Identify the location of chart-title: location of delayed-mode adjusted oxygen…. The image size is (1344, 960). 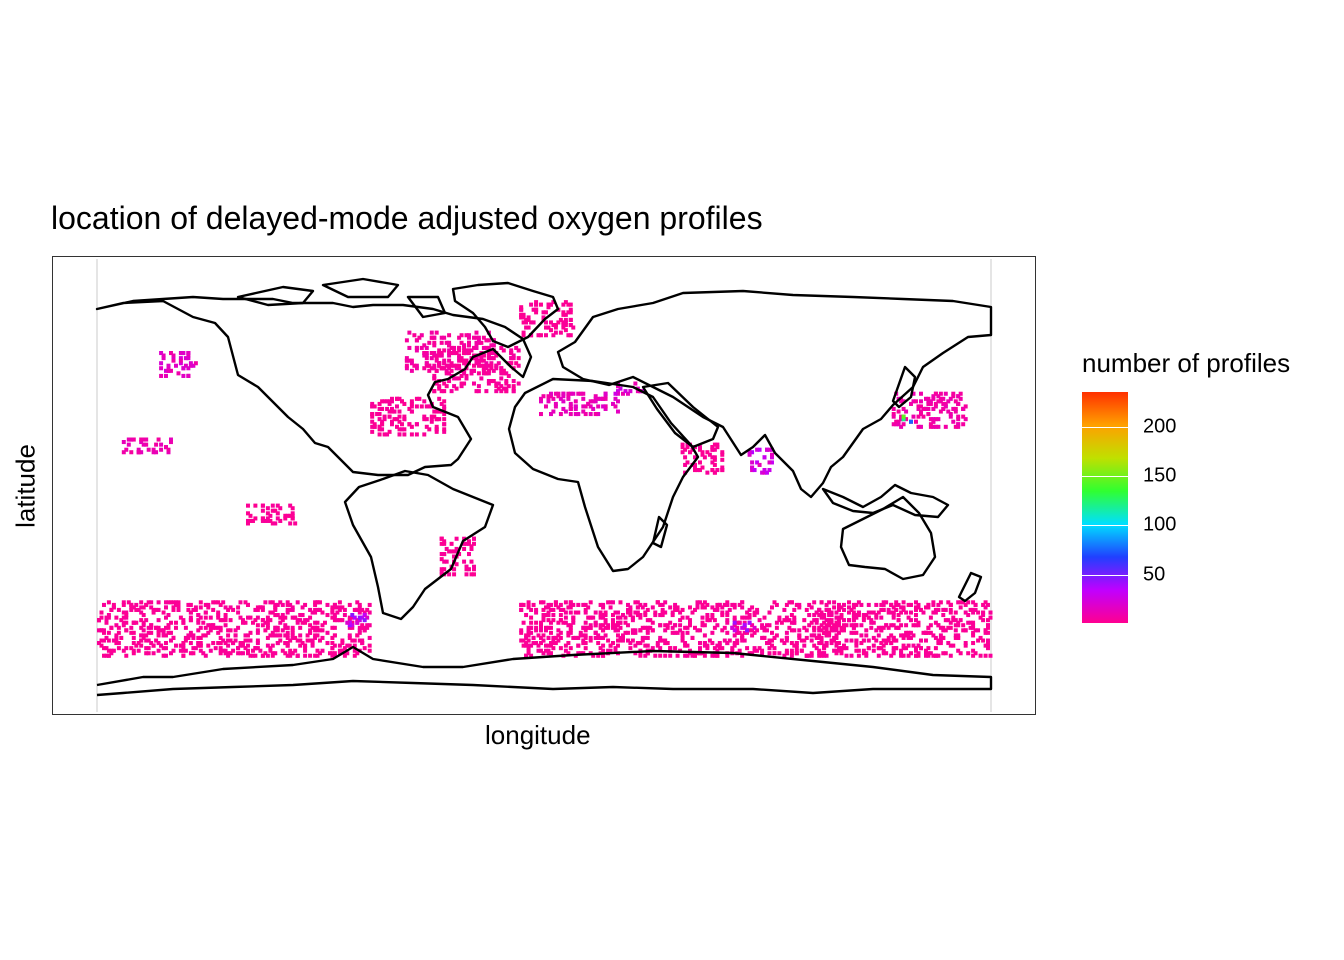
(407, 218).